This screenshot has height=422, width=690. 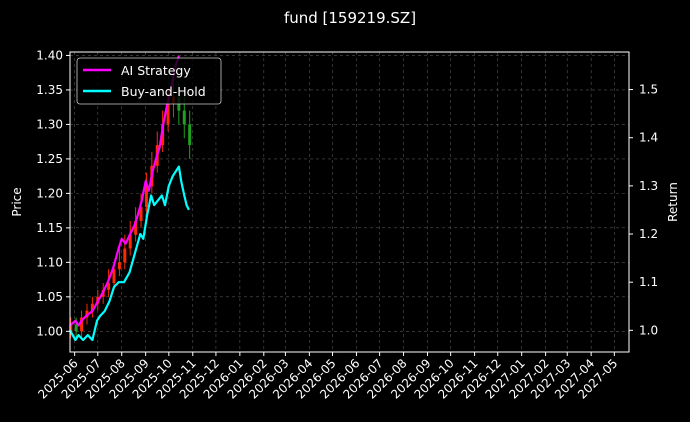 What do you see at coordinates (648, 282) in the screenshot?
I see `right-tick-label-1: 1.1` at bounding box center [648, 282].